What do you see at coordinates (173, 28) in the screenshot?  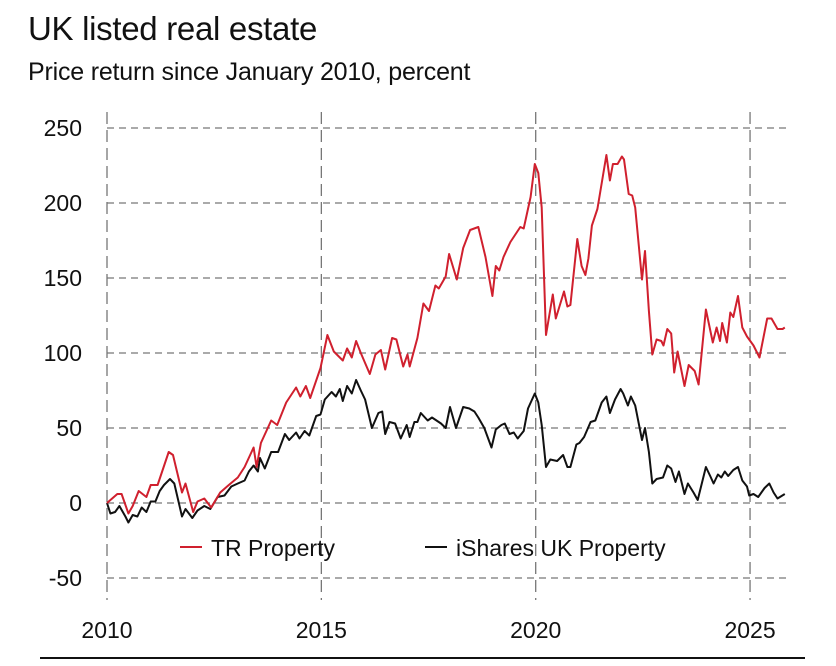 I see `chart-title: UK listed real estate` at bounding box center [173, 28].